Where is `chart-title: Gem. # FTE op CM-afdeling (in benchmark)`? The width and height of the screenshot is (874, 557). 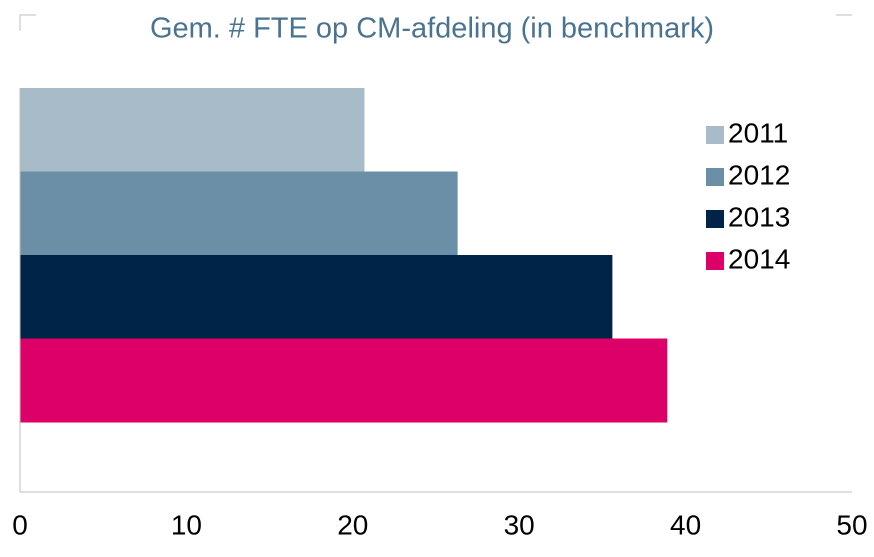 chart-title: Gem. # FTE op CM-afdeling (in benchmark) is located at coordinates (432, 29).